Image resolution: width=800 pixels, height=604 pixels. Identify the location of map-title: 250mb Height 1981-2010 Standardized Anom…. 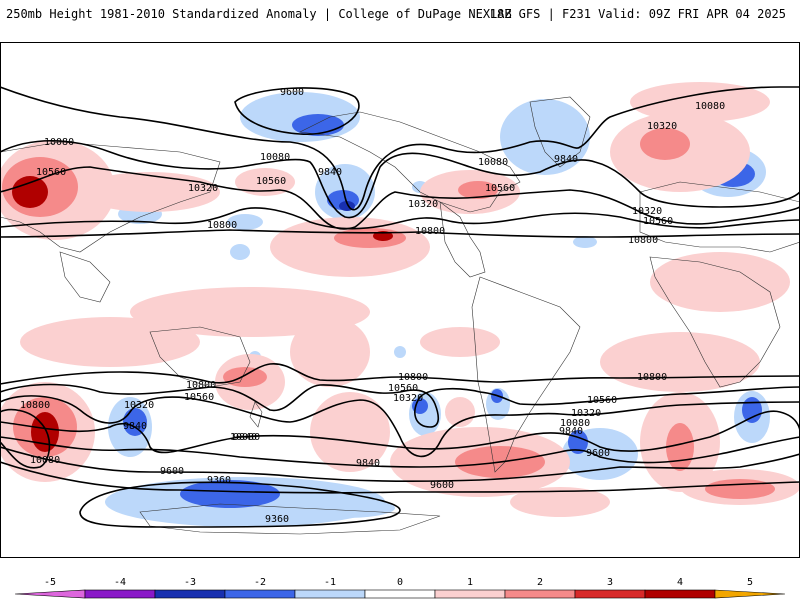
(259, 14).